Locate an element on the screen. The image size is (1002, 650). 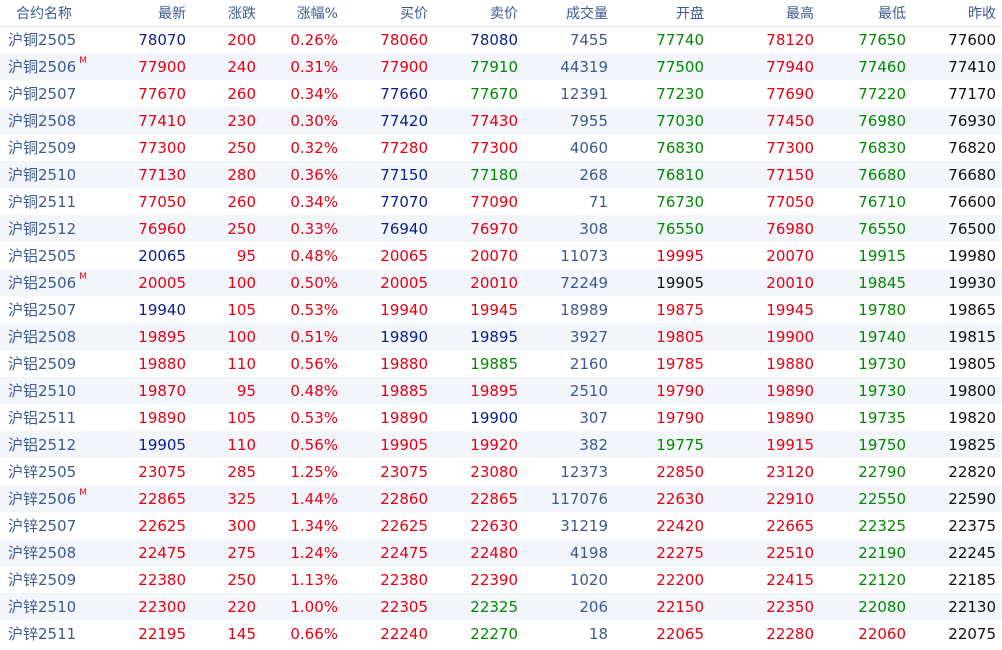
cell-high: 77690 is located at coordinates (790, 93).